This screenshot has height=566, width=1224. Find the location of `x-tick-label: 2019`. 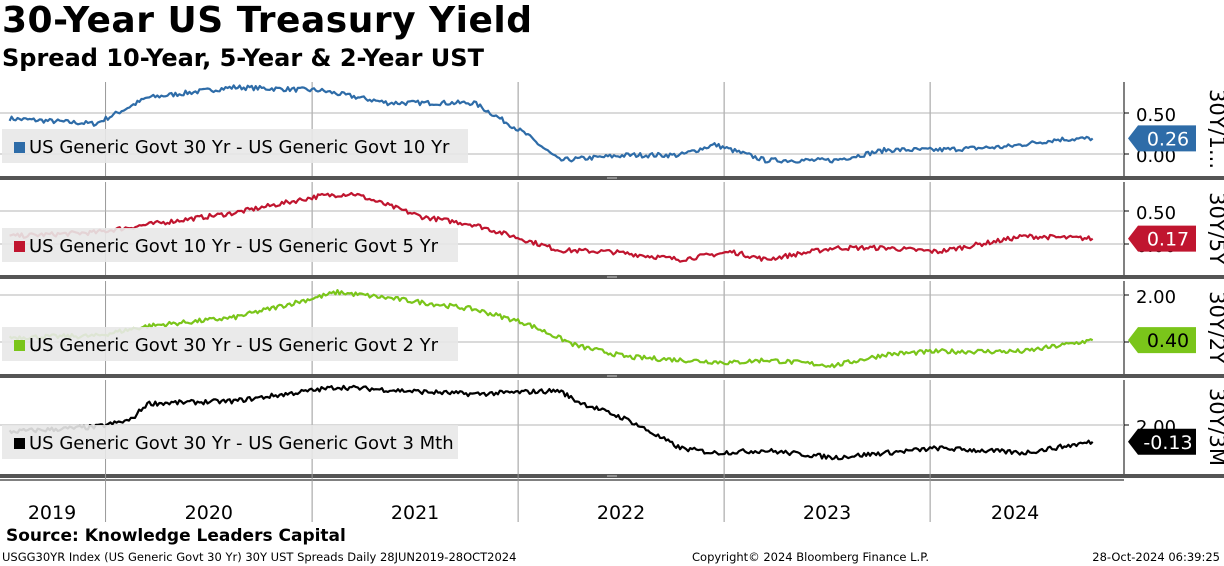

x-tick-label: 2019 is located at coordinates (52, 513).